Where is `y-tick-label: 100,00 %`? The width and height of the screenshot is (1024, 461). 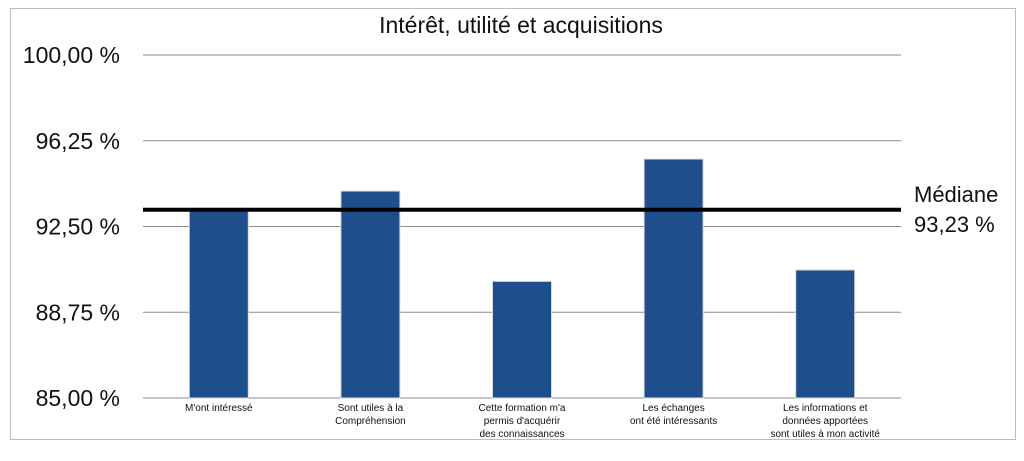 y-tick-label: 100,00 % is located at coordinates (71, 55).